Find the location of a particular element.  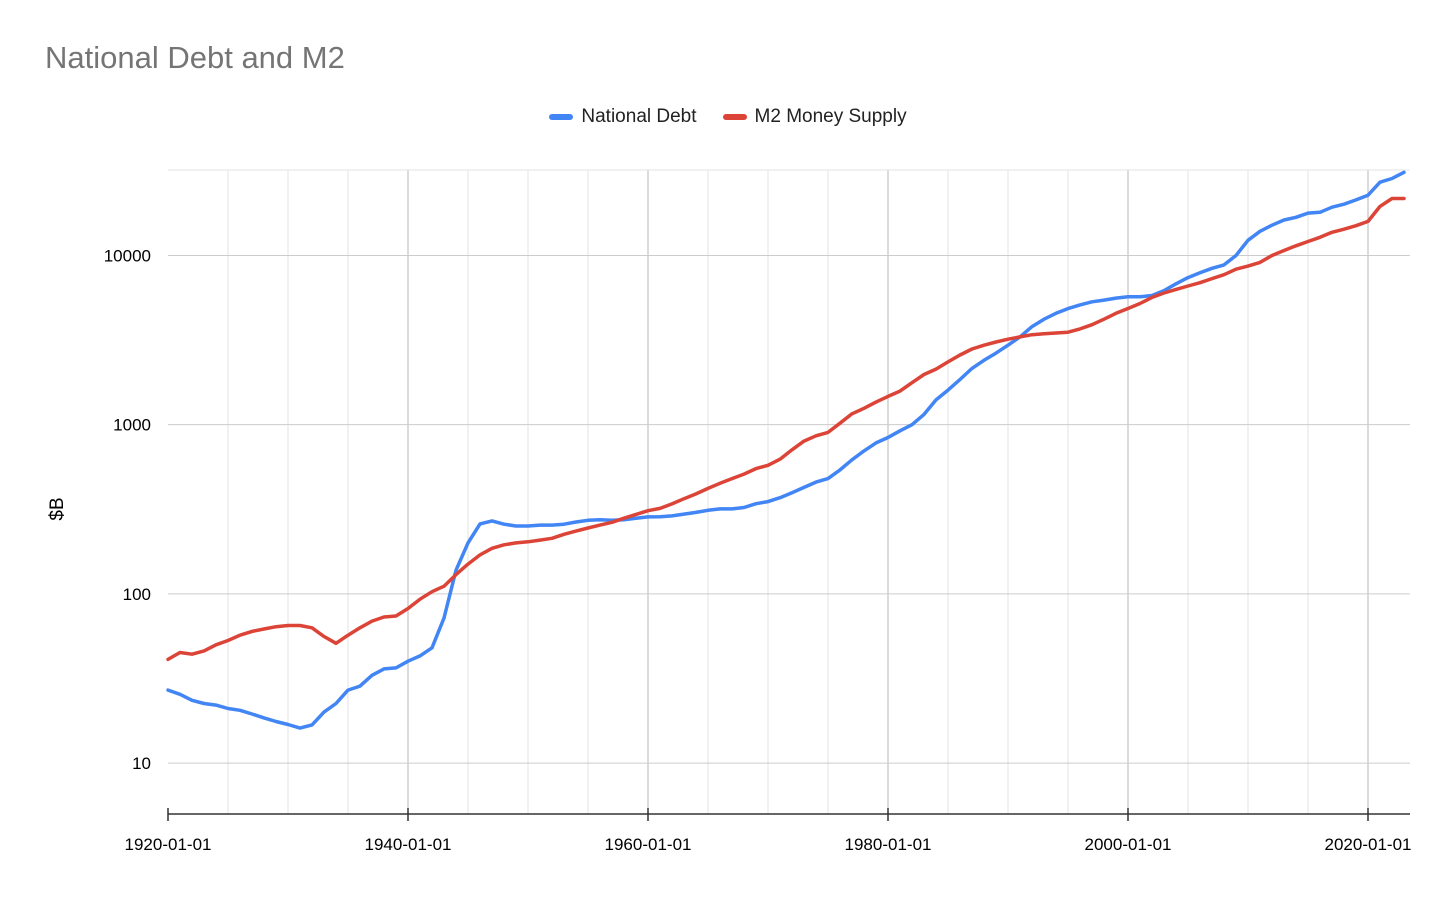

y-tick-label: 100 is located at coordinates (137, 594).